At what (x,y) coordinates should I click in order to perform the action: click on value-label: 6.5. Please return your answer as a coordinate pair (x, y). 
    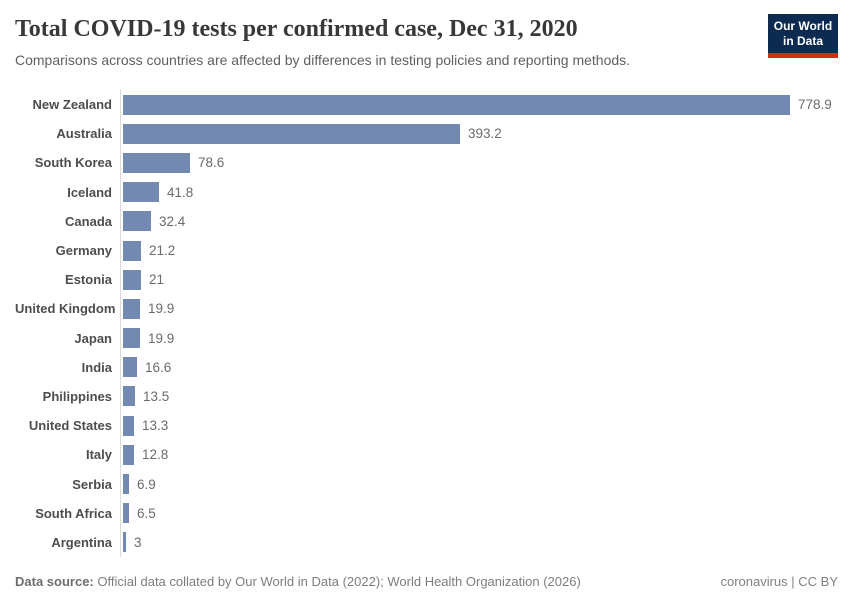
    Looking at the image, I should click on (146, 513).